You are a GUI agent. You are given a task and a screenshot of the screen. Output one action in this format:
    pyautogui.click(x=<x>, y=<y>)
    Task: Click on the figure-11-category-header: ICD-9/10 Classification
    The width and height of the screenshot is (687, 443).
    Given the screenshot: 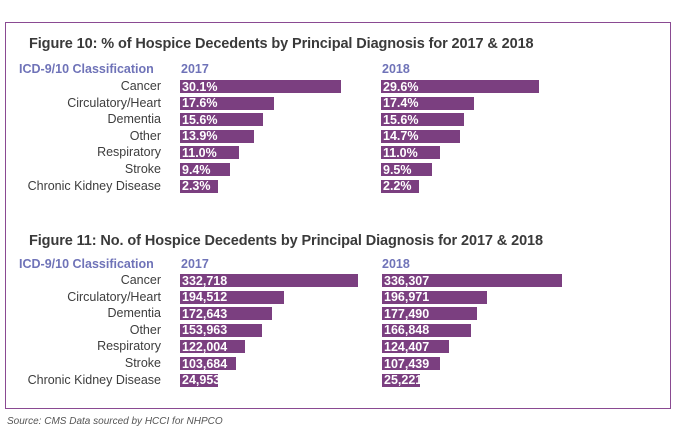 What is the action you would take?
    pyautogui.click(x=86, y=264)
    